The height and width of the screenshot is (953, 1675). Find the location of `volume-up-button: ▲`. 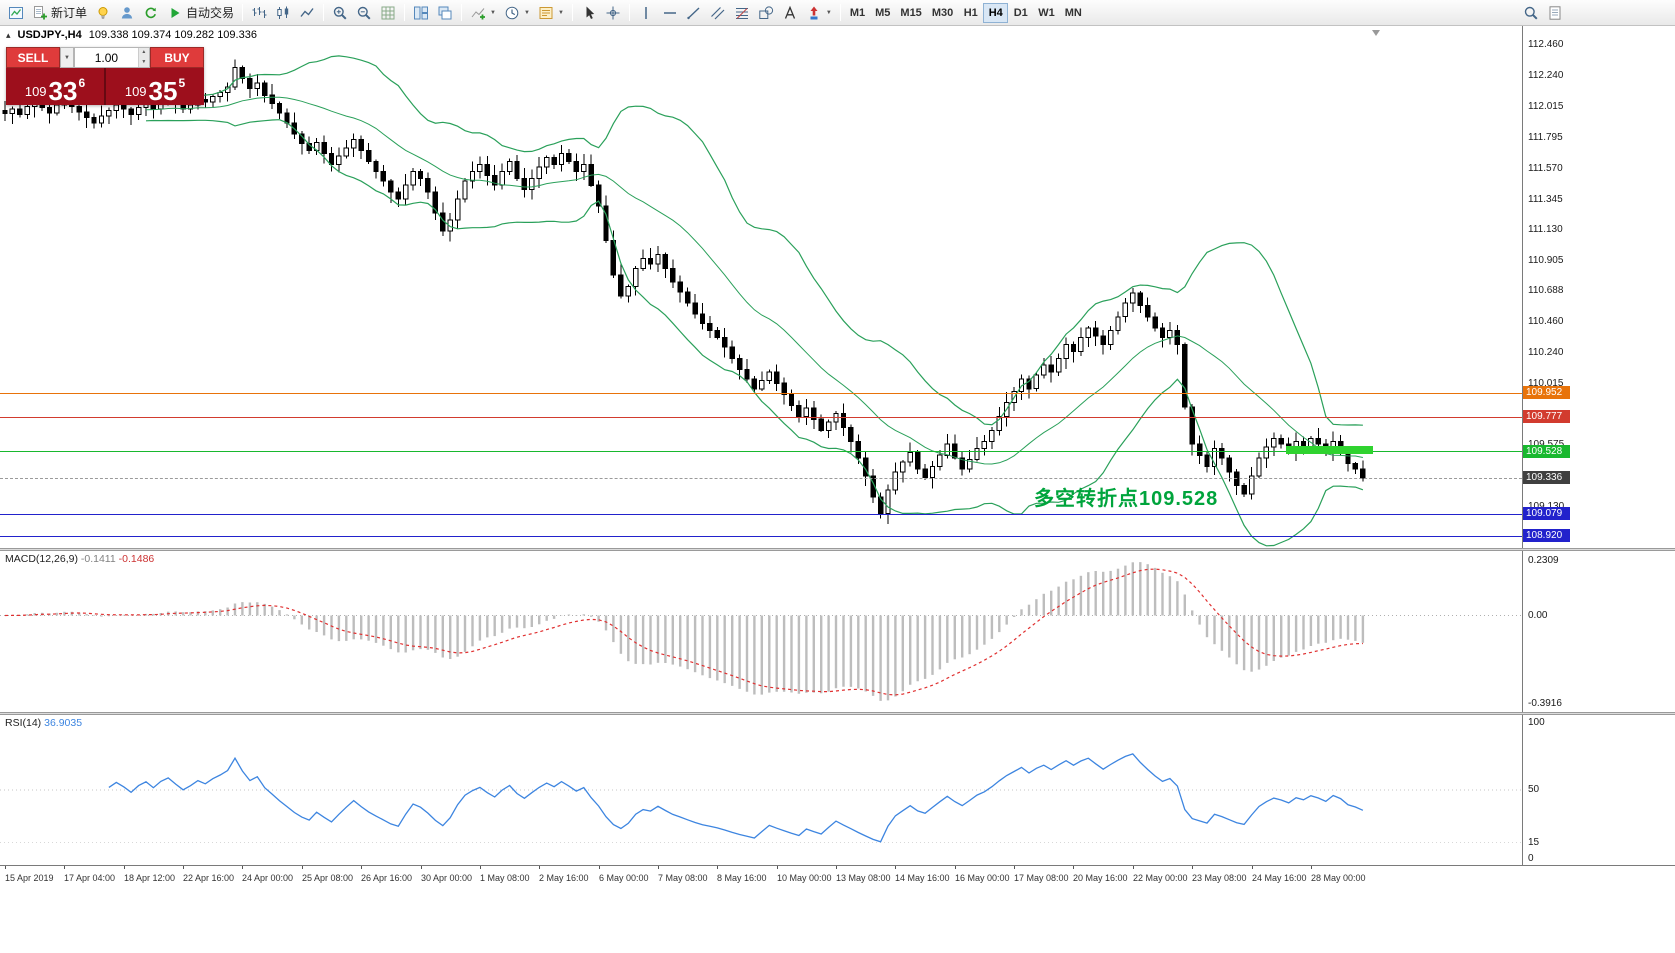

volume-up-button: ▲ is located at coordinates (143, 53).